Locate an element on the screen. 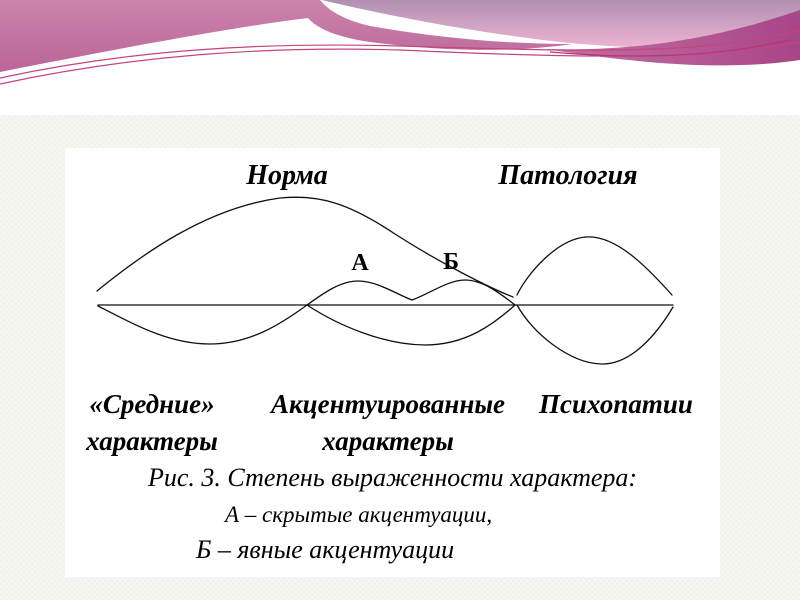 The height and width of the screenshot is (600, 800). pathology-lower-curve is located at coordinates (595, 334).